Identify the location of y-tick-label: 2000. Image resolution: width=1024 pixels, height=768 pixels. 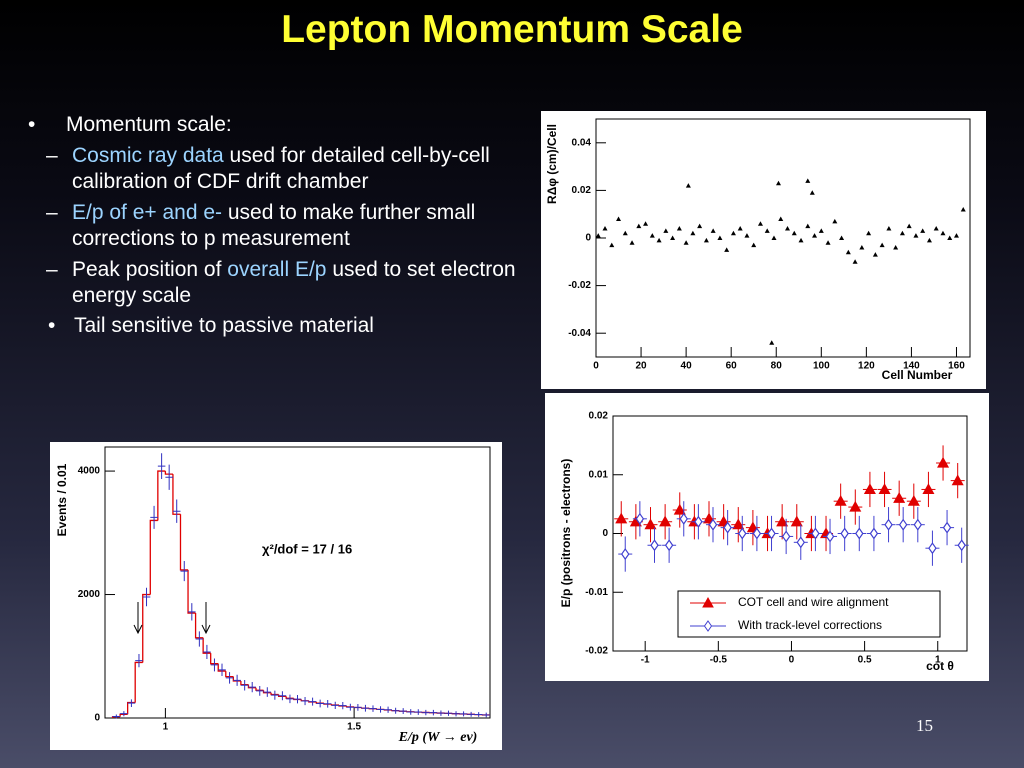
(89, 594).